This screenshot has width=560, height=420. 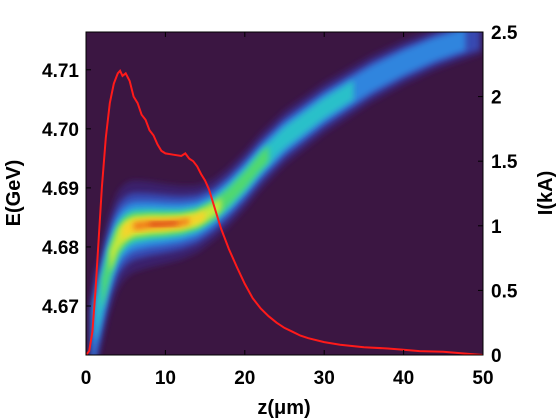 What do you see at coordinates (504, 291) in the screenshot?
I see `right-tick-label: 0.5` at bounding box center [504, 291].